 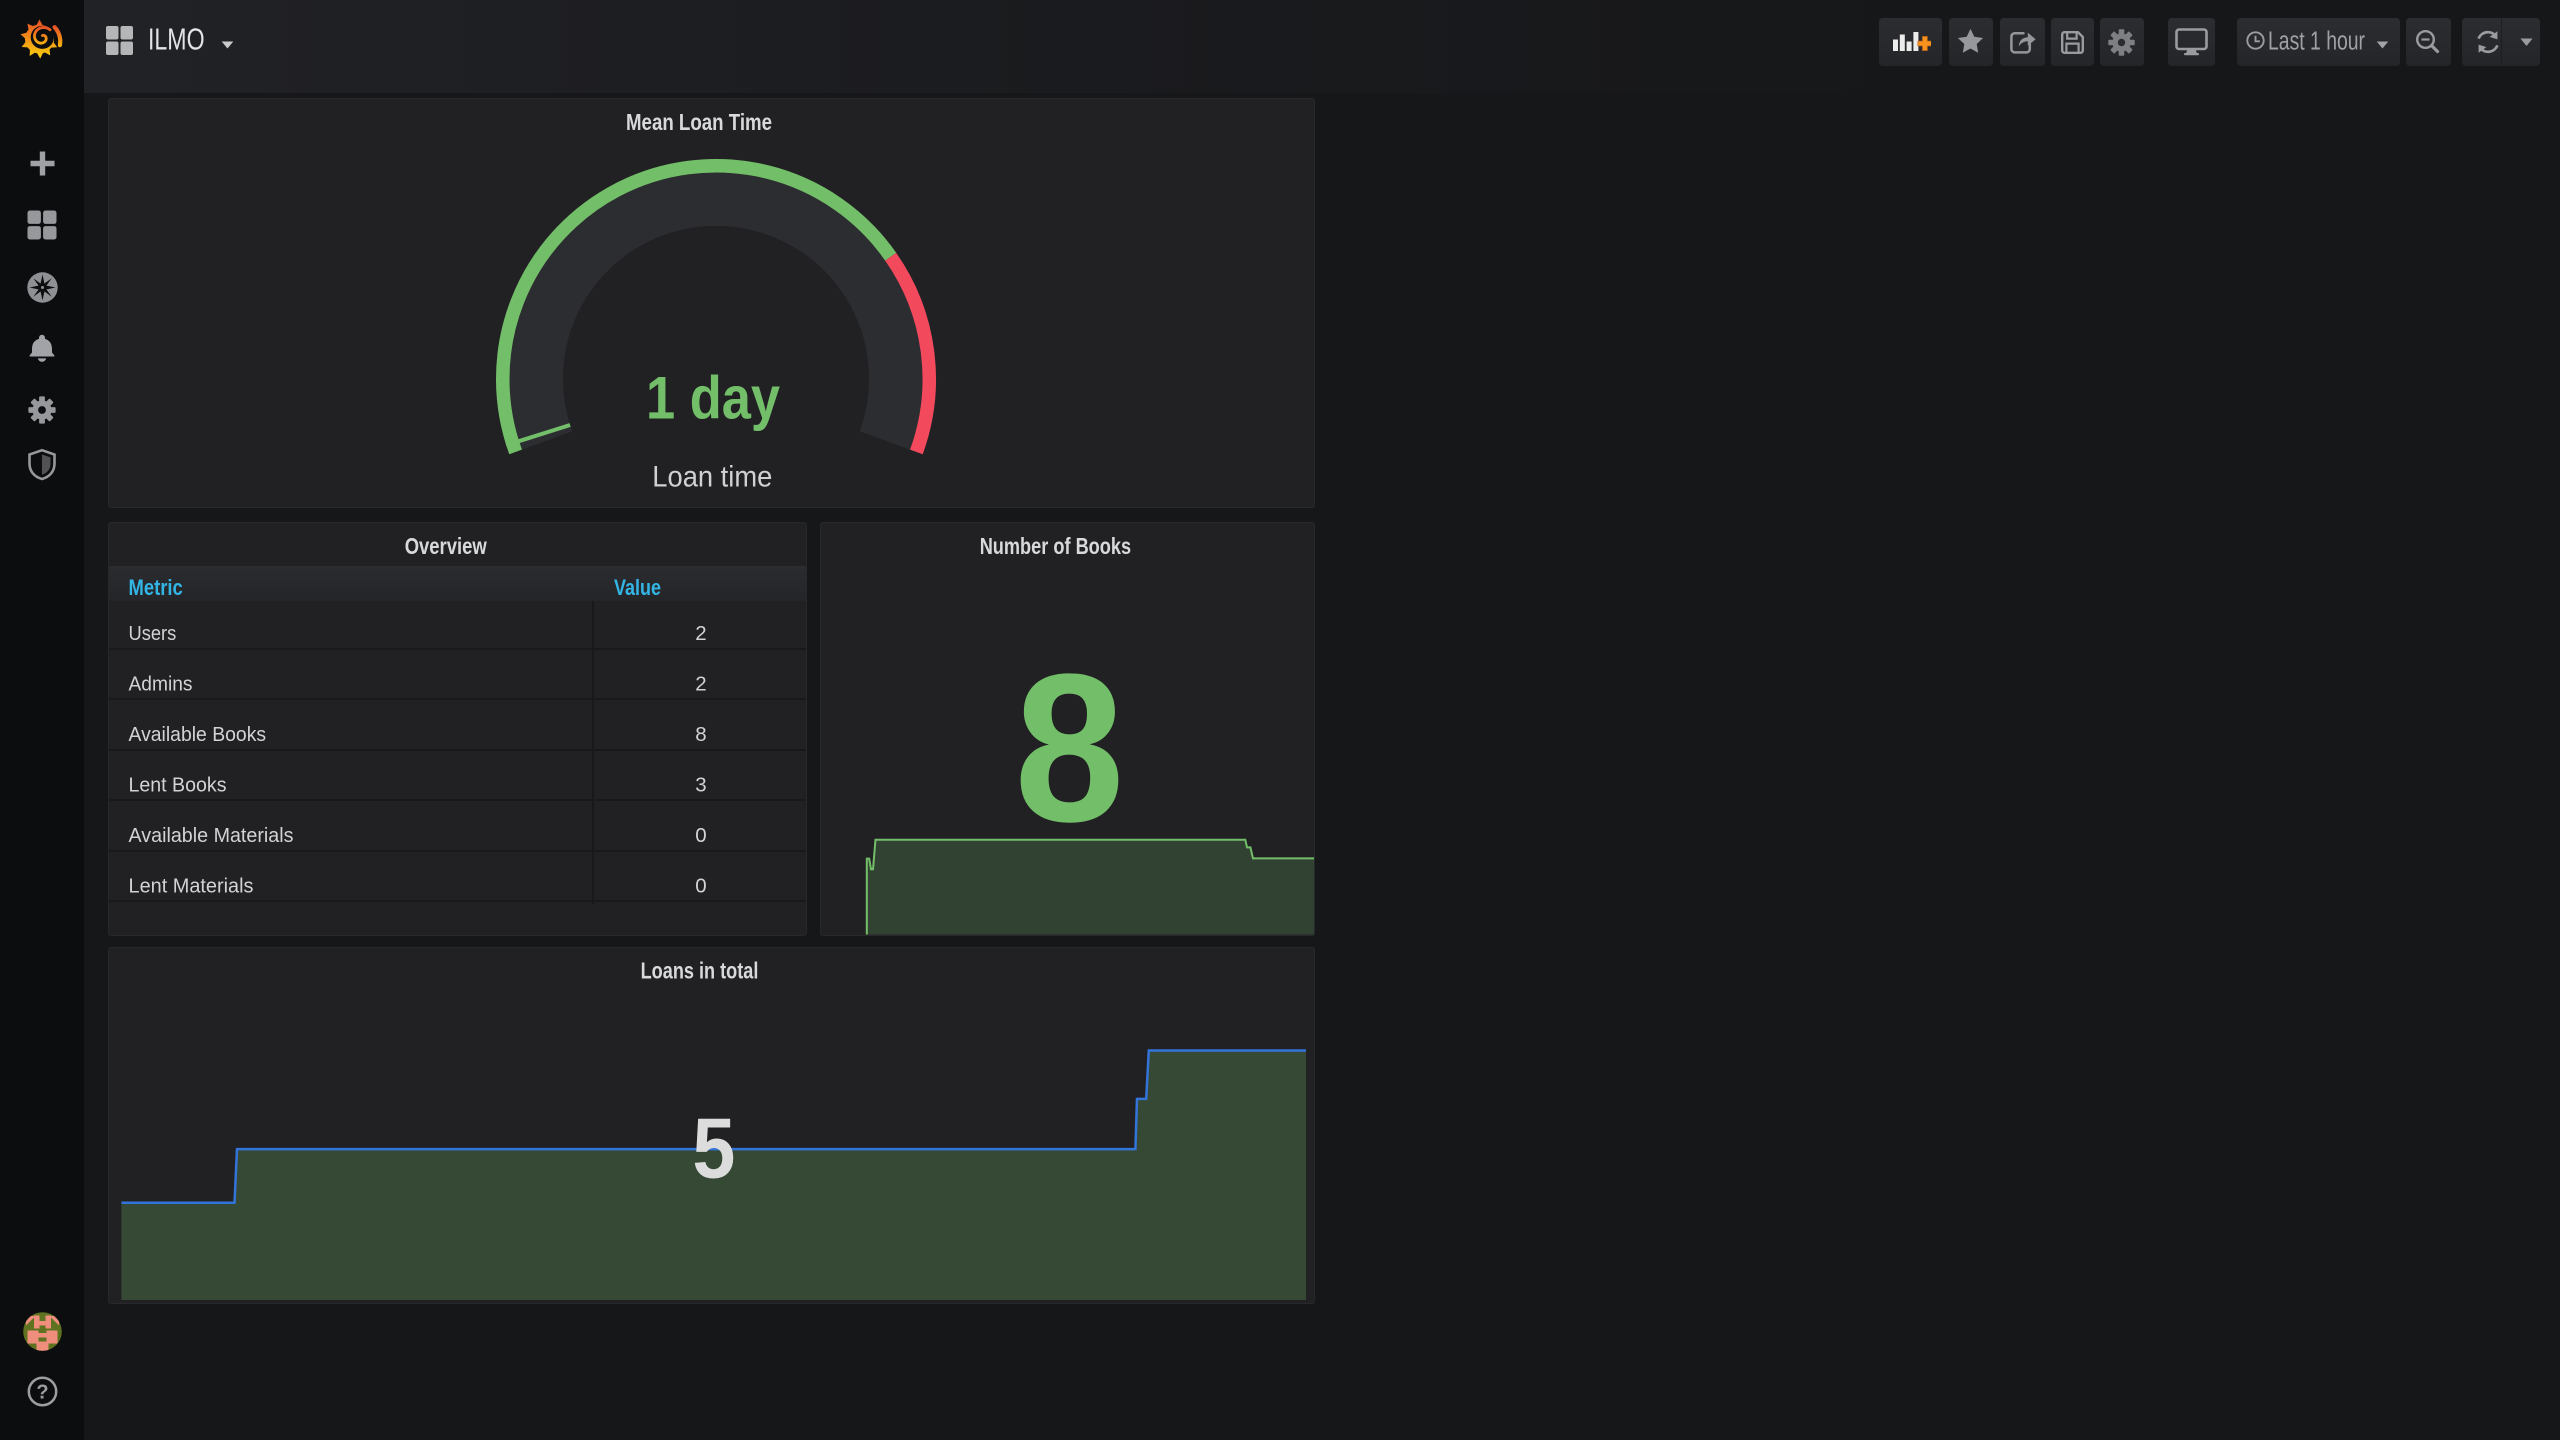 What do you see at coordinates (1055, 546) in the screenshot?
I see `svg-text: Number of Books` at bounding box center [1055, 546].